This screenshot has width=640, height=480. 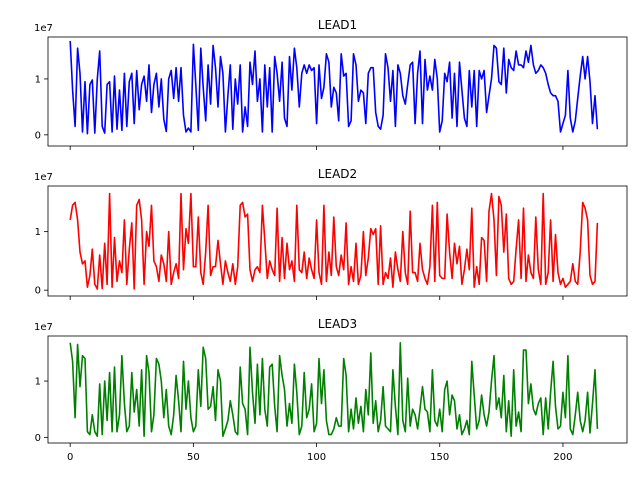 I want to click on chart-title: LEAD3, so click(x=337, y=324).